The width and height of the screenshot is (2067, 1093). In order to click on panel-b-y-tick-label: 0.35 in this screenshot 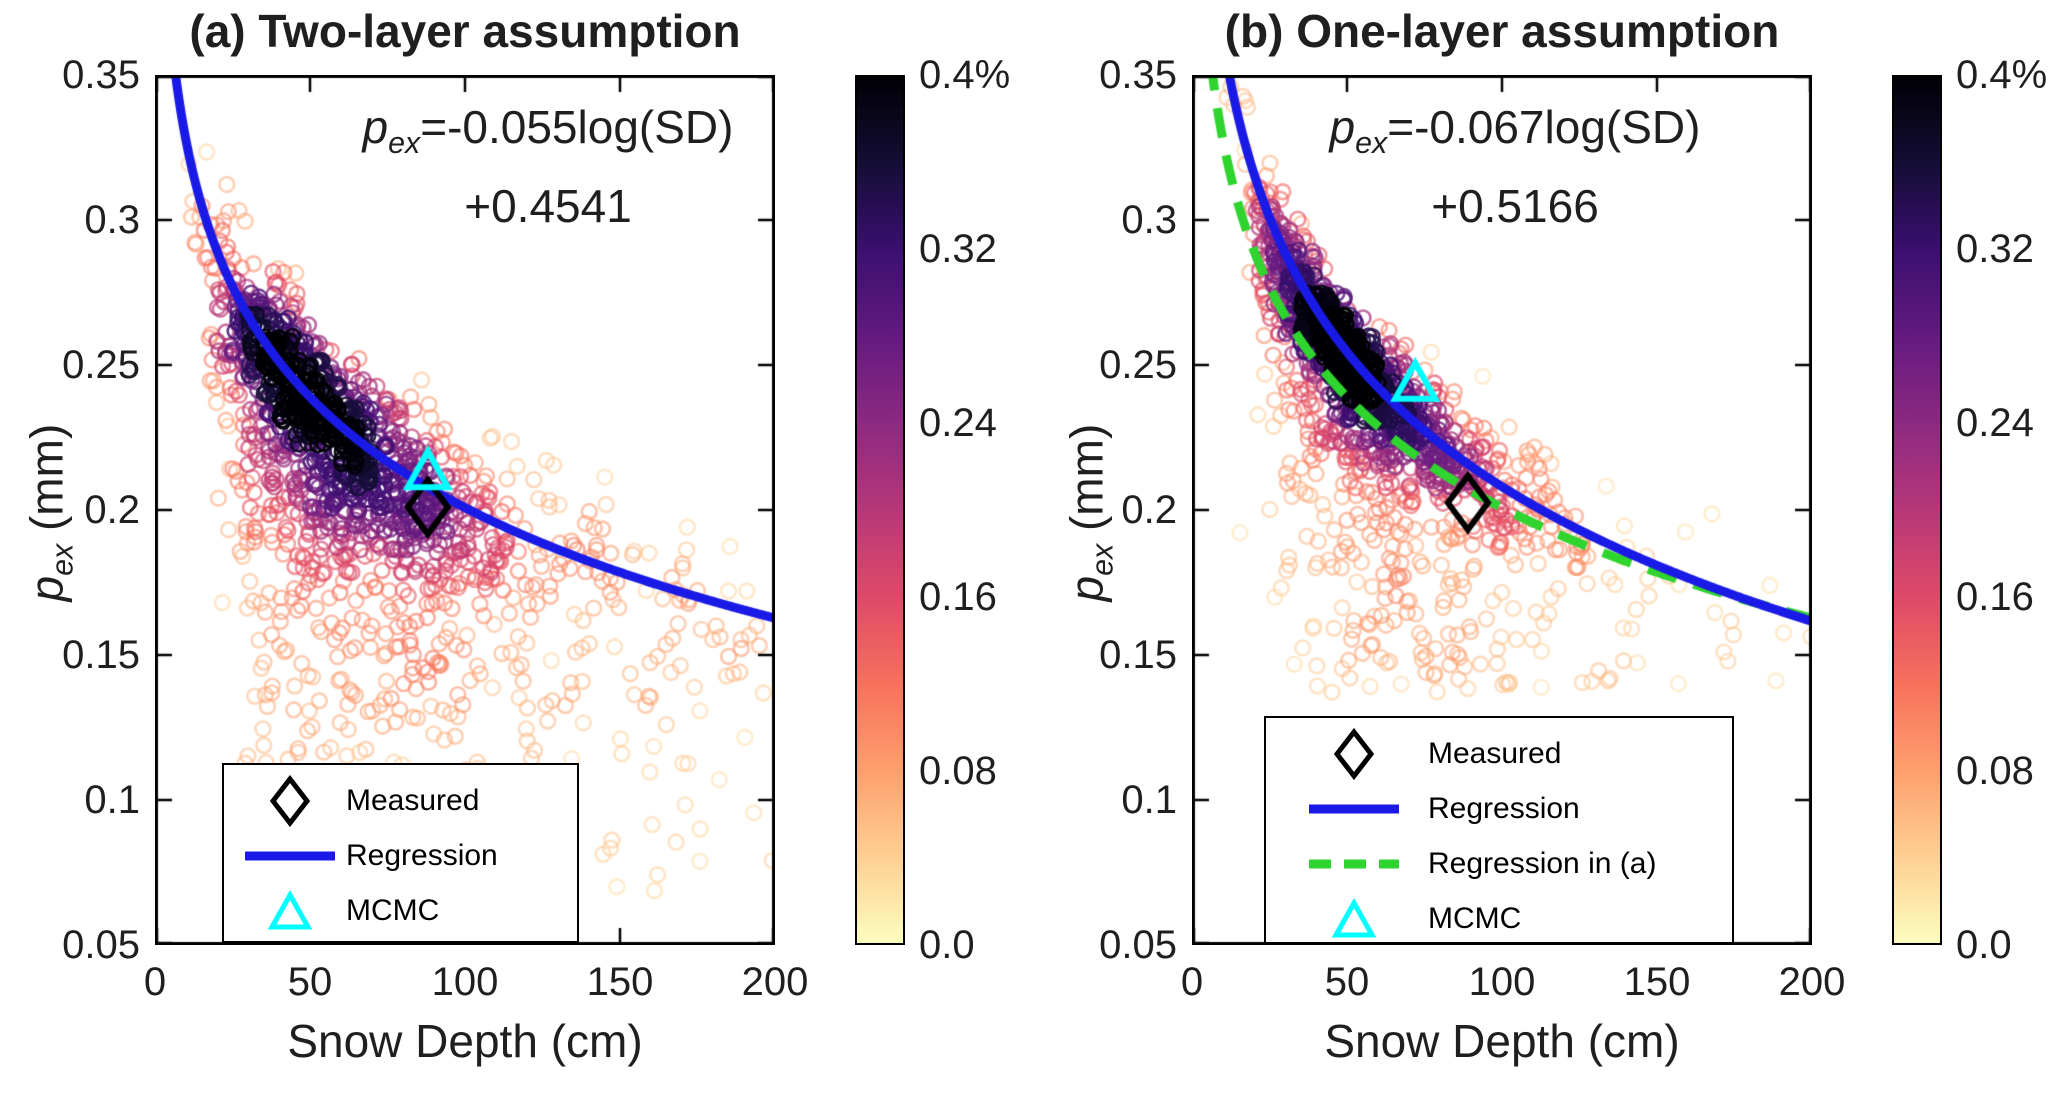, I will do `click(1138, 75)`.